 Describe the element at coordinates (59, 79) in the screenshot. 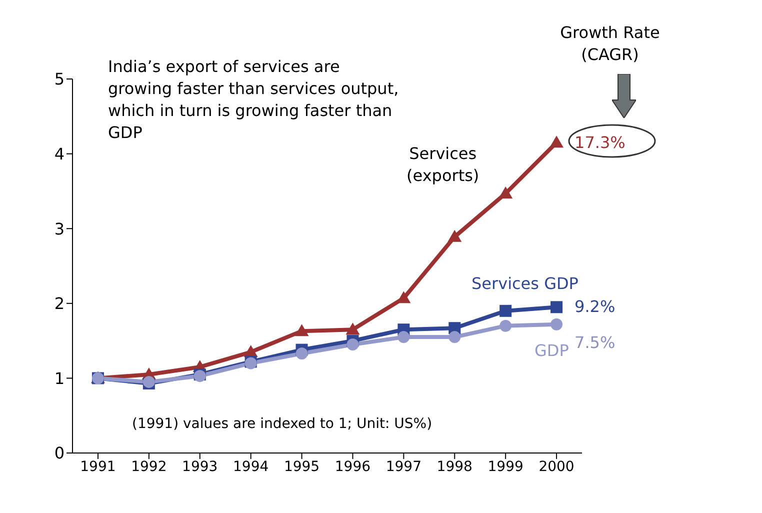

I see `y-tick-label: 5` at that location.